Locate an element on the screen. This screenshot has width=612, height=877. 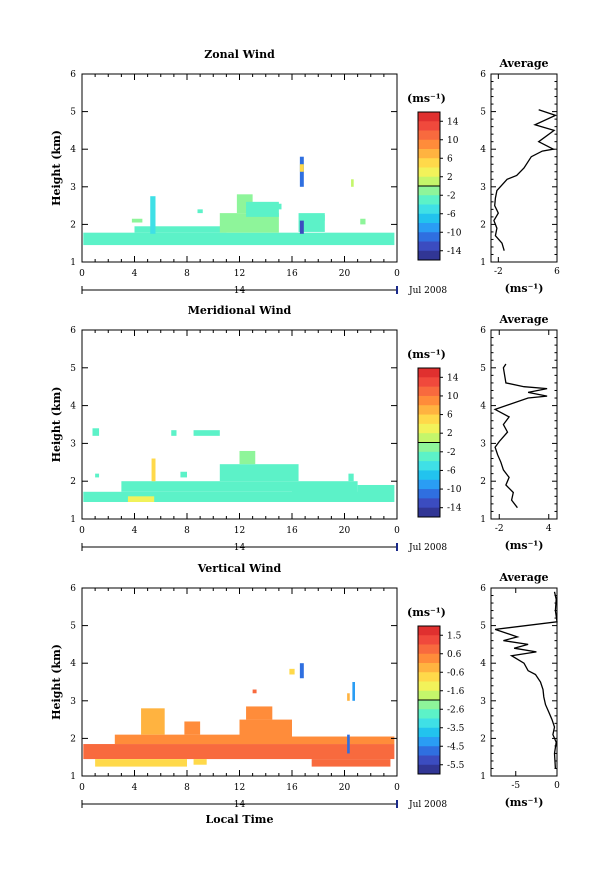
x-tick-label: 12 is located at coordinates (239, 788).